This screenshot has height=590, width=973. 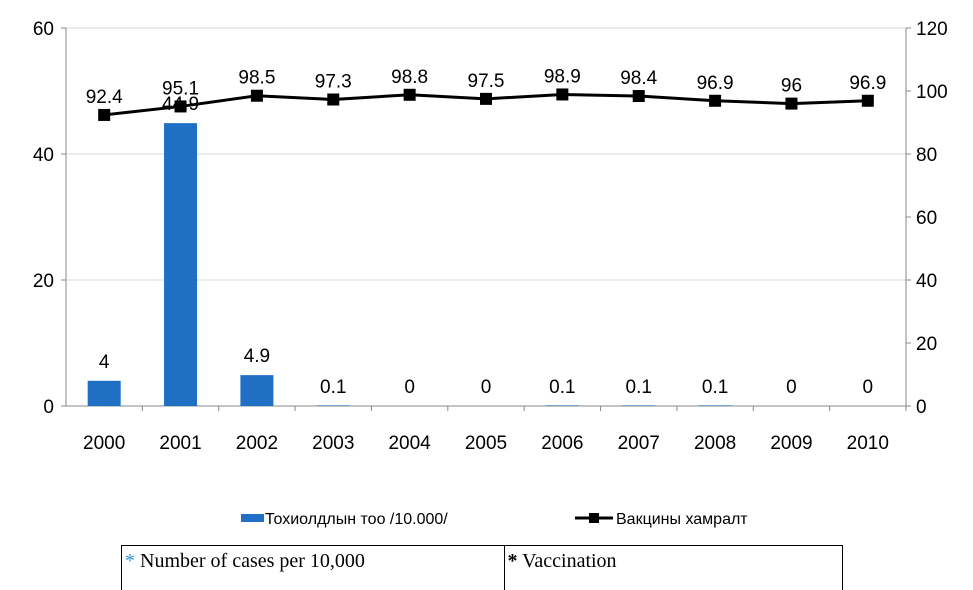 What do you see at coordinates (43, 155) in the screenshot?
I see `left-tick-label: 40` at bounding box center [43, 155].